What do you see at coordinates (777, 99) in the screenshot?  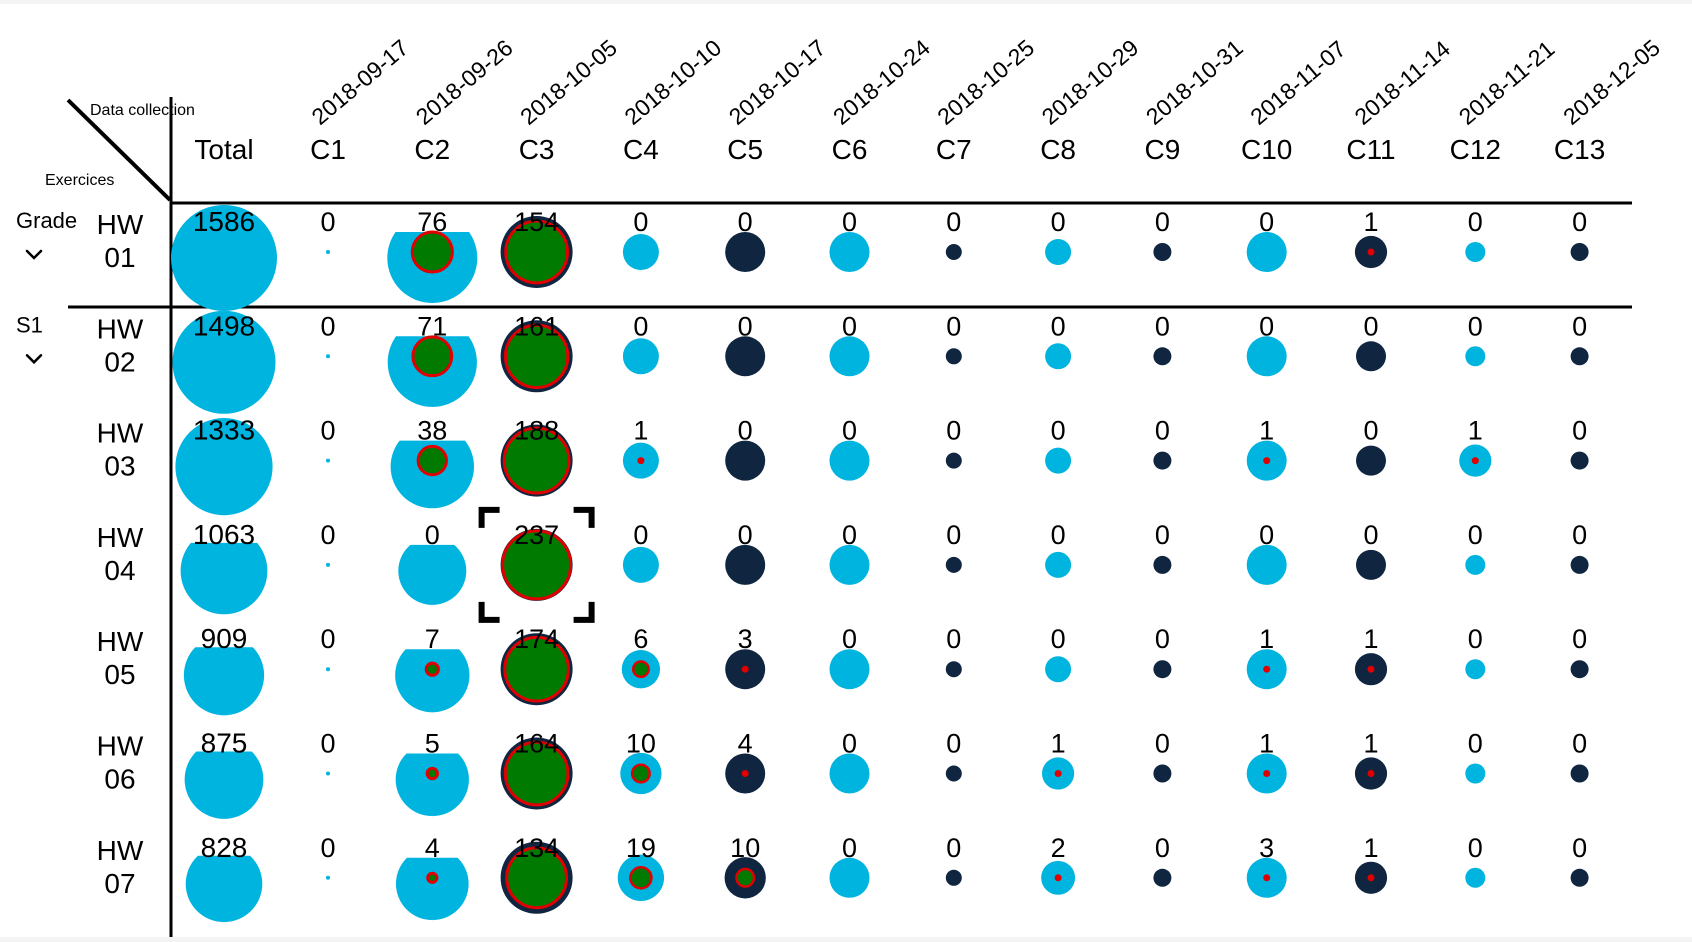 I see `column-header-c5: C5 2018-10-17` at bounding box center [777, 99].